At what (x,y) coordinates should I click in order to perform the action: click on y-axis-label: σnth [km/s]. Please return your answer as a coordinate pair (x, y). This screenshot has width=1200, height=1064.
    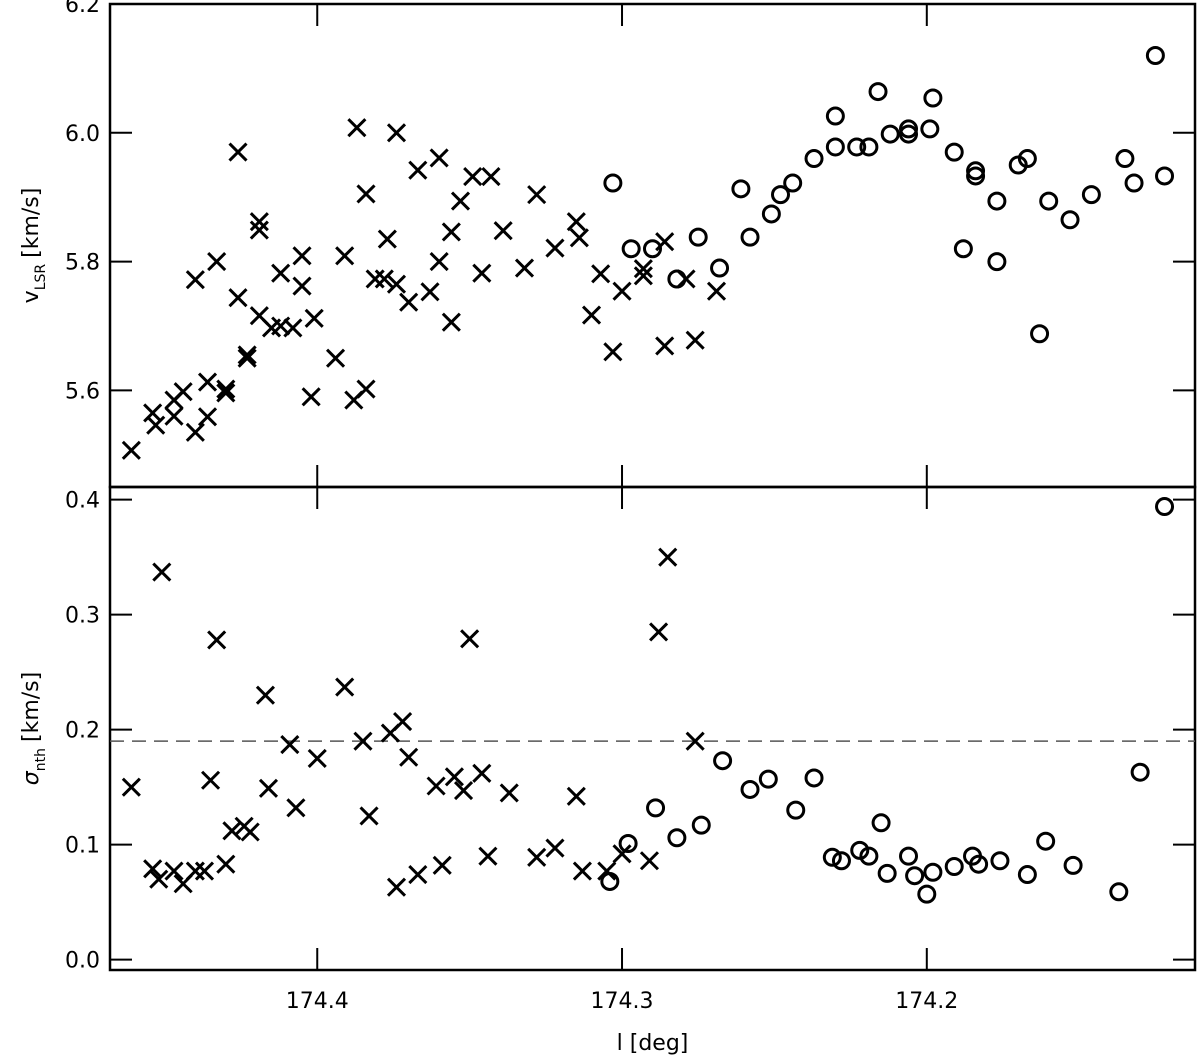
    Looking at the image, I should click on (34, 728).